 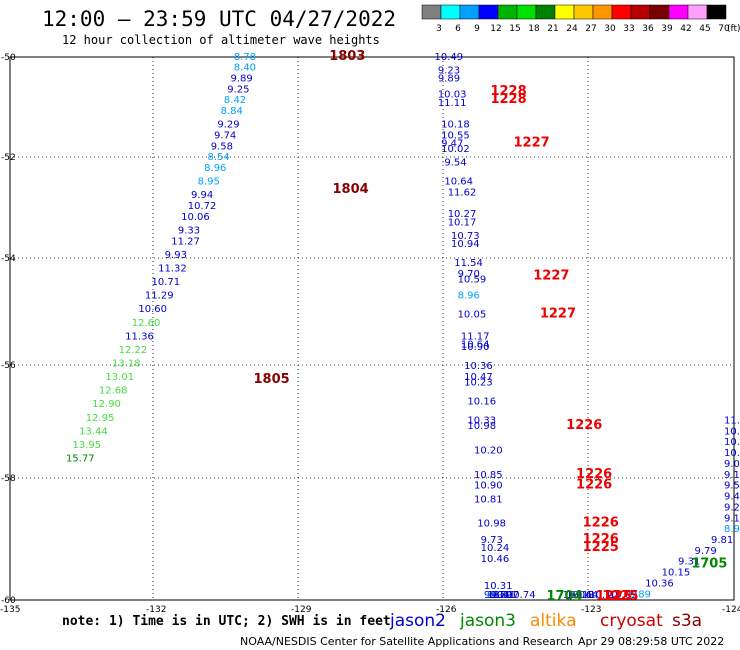 I want to click on pass-time-label: 1704, so click(x=564, y=596).